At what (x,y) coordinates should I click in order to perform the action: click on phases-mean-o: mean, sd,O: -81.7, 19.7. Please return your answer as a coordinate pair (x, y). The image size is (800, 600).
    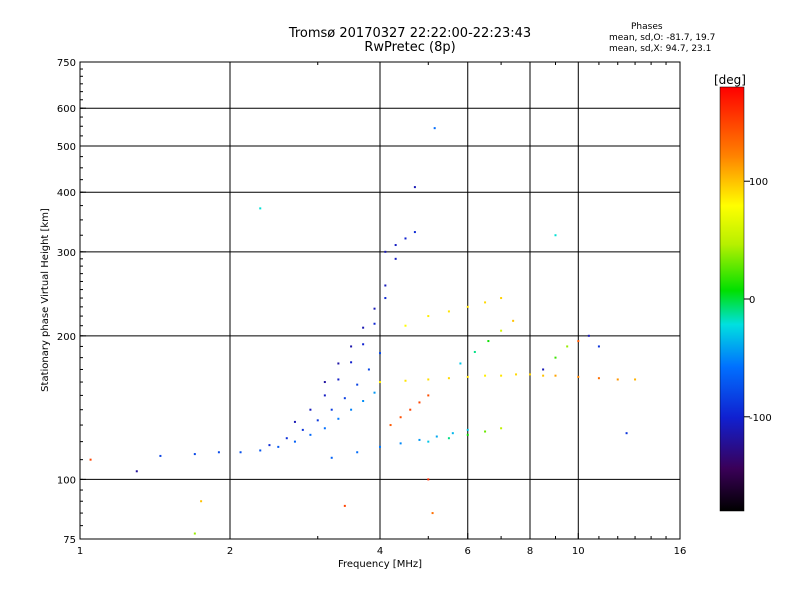
    Looking at the image, I should click on (662, 38).